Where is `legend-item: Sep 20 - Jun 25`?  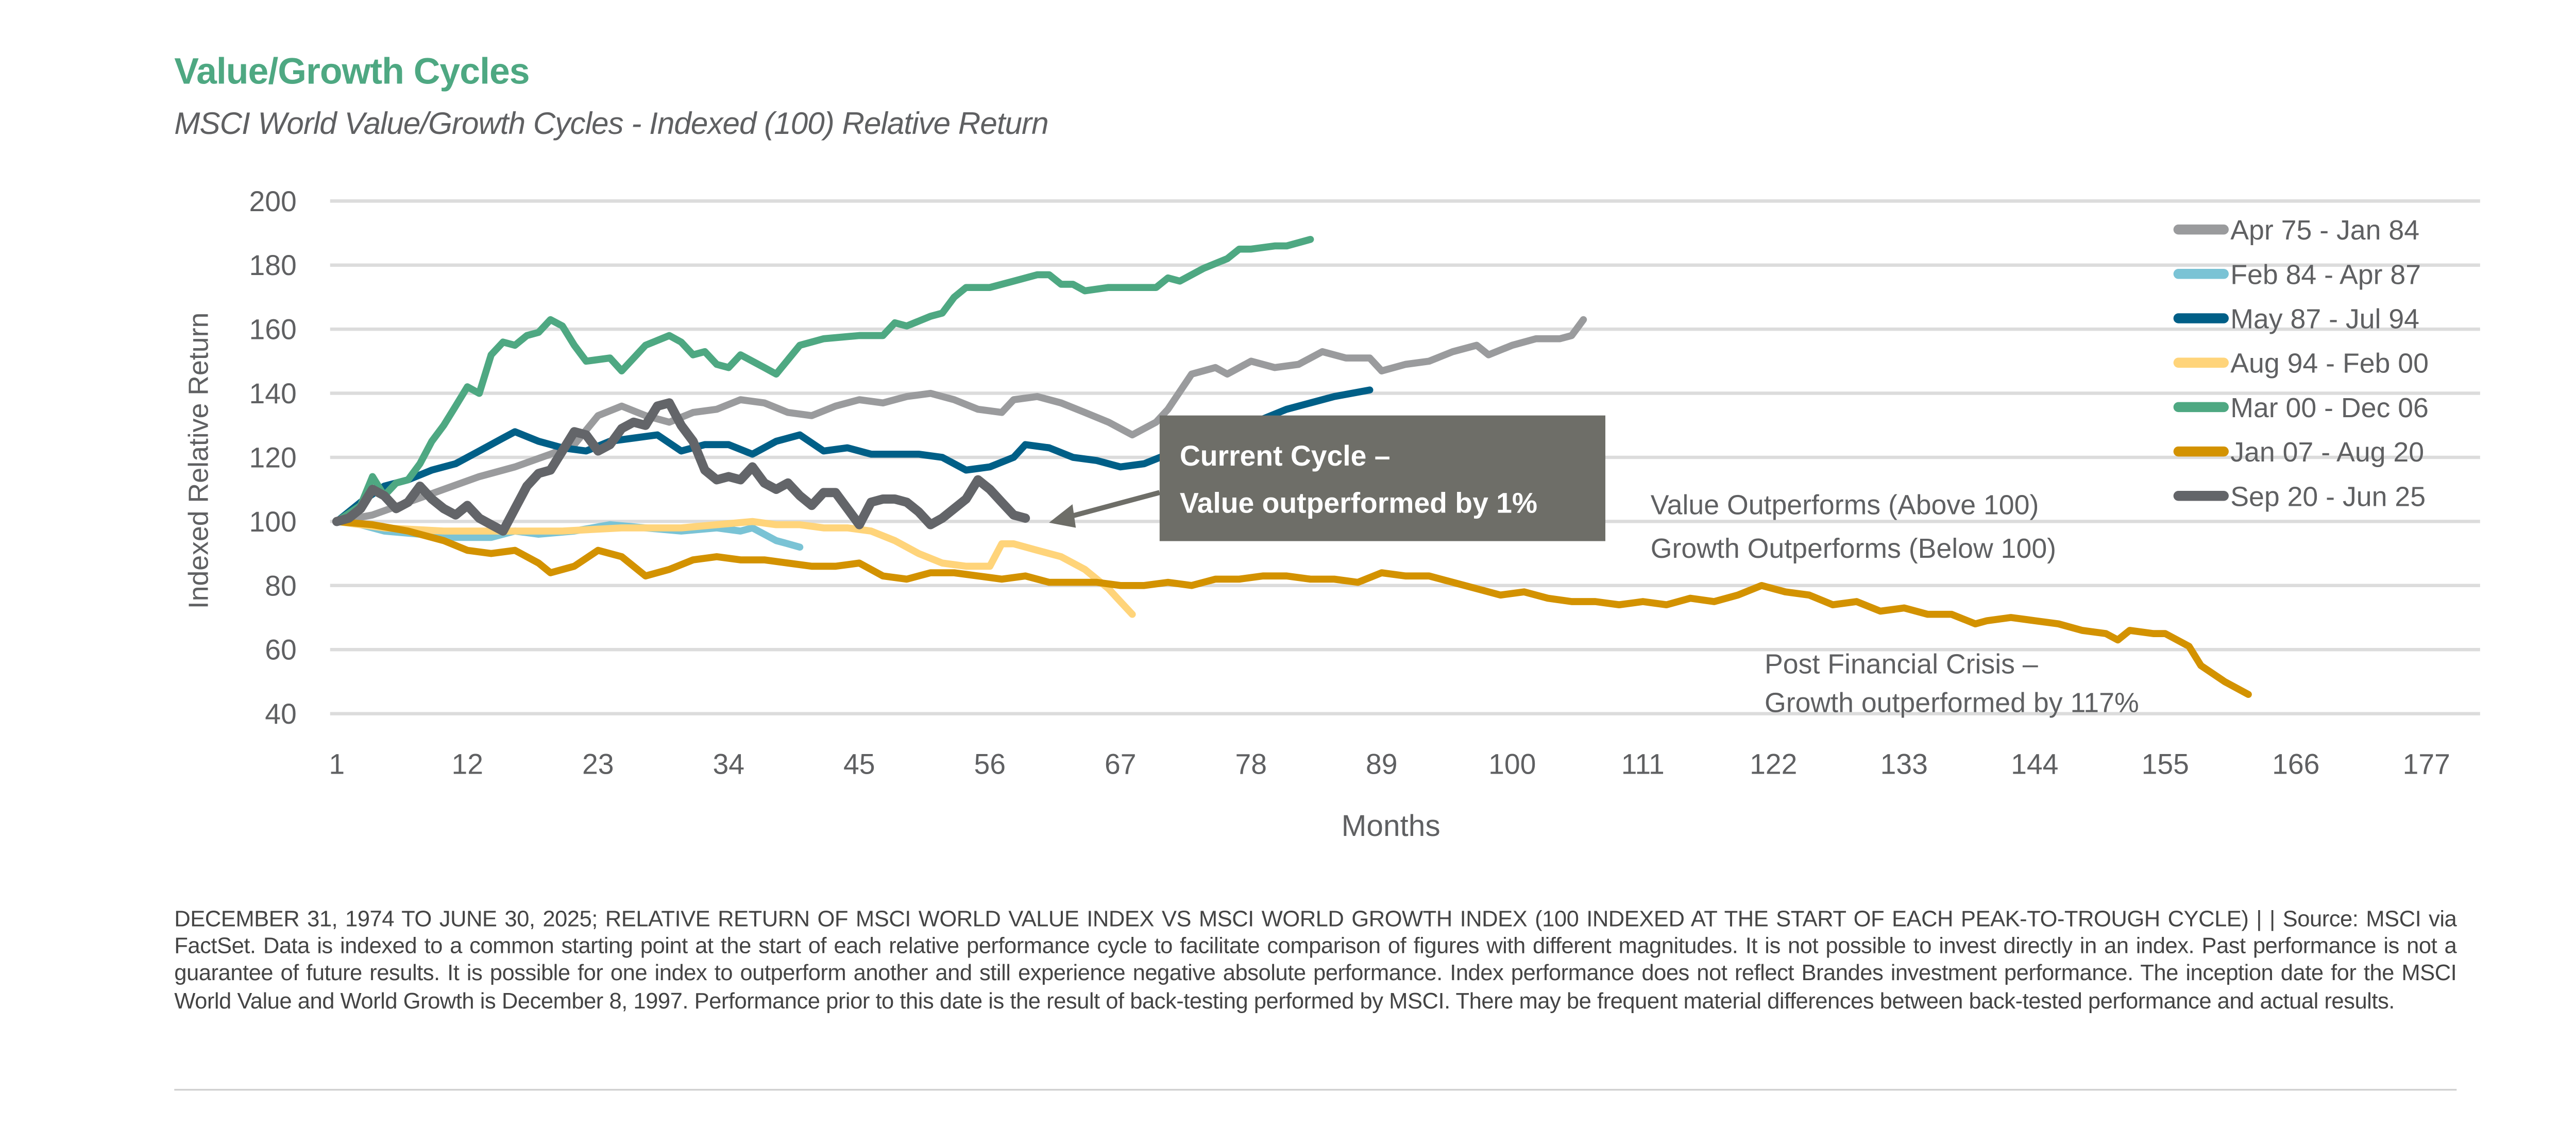
legend-item: Sep 20 - Jun 25 is located at coordinates (2299, 497).